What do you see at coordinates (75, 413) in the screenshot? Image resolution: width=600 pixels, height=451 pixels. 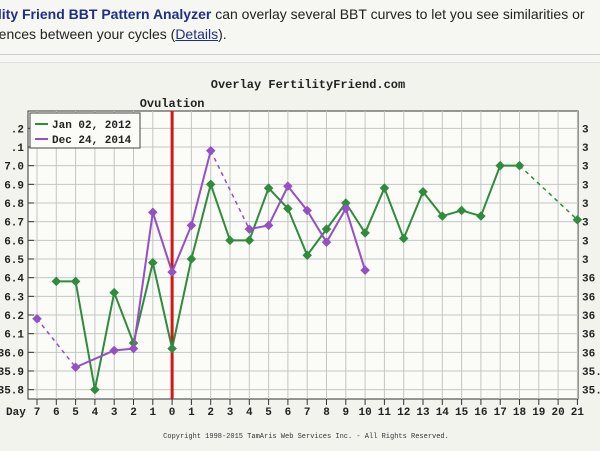 I see `x-tick-label: 5` at bounding box center [75, 413].